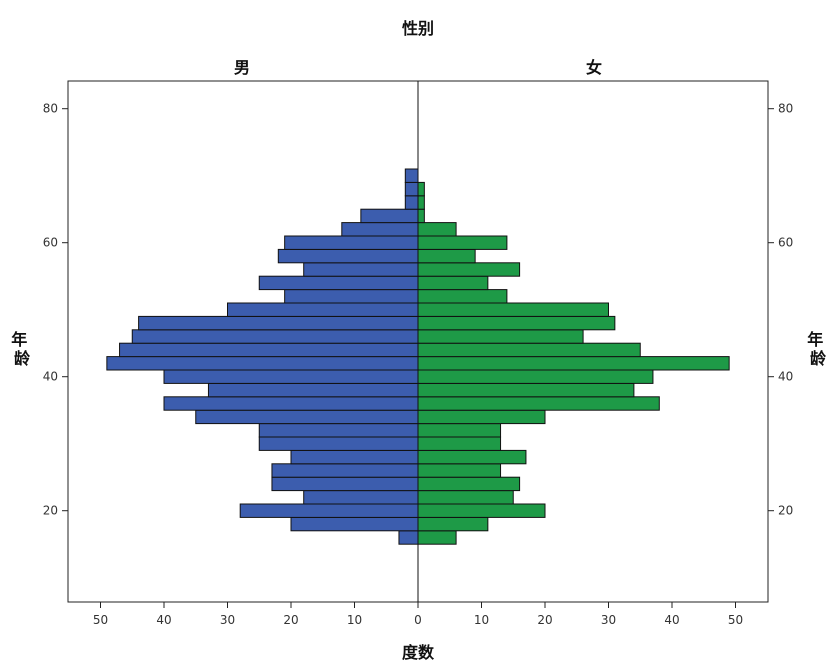  Describe the element at coordinates (418, 620) in the screenshot. I see `x-tick-label-5: 0` at that location.